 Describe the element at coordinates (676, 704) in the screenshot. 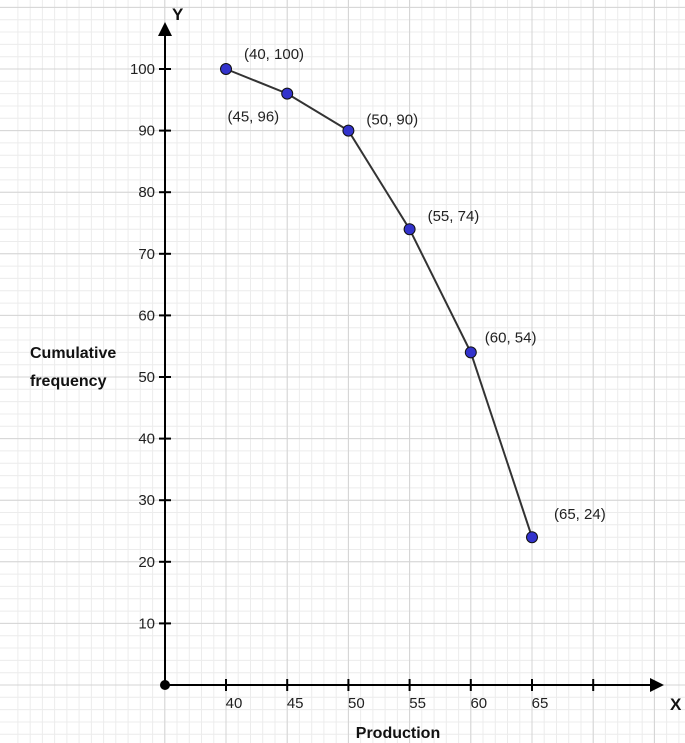

I see `x-axis-letter: X` at that location.